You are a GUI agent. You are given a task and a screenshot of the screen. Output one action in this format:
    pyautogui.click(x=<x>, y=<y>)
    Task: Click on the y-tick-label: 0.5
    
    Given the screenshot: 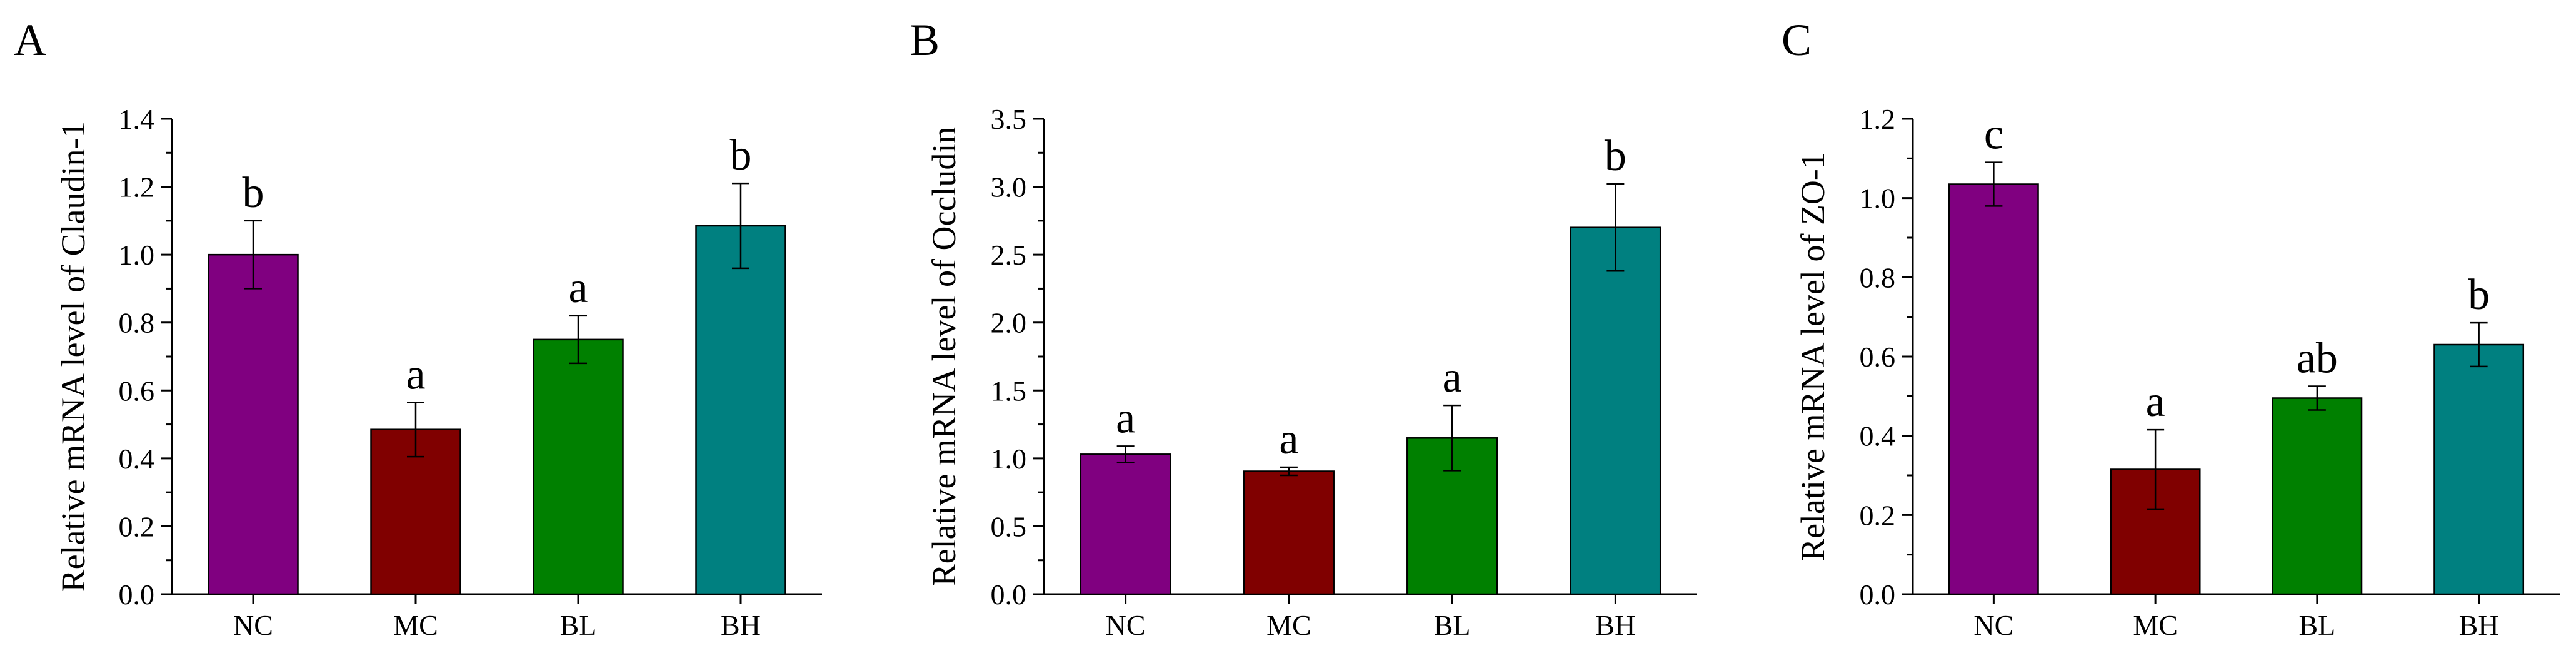 What is the action you would take?
    pyautogui.click(x=1009, y=526)
    